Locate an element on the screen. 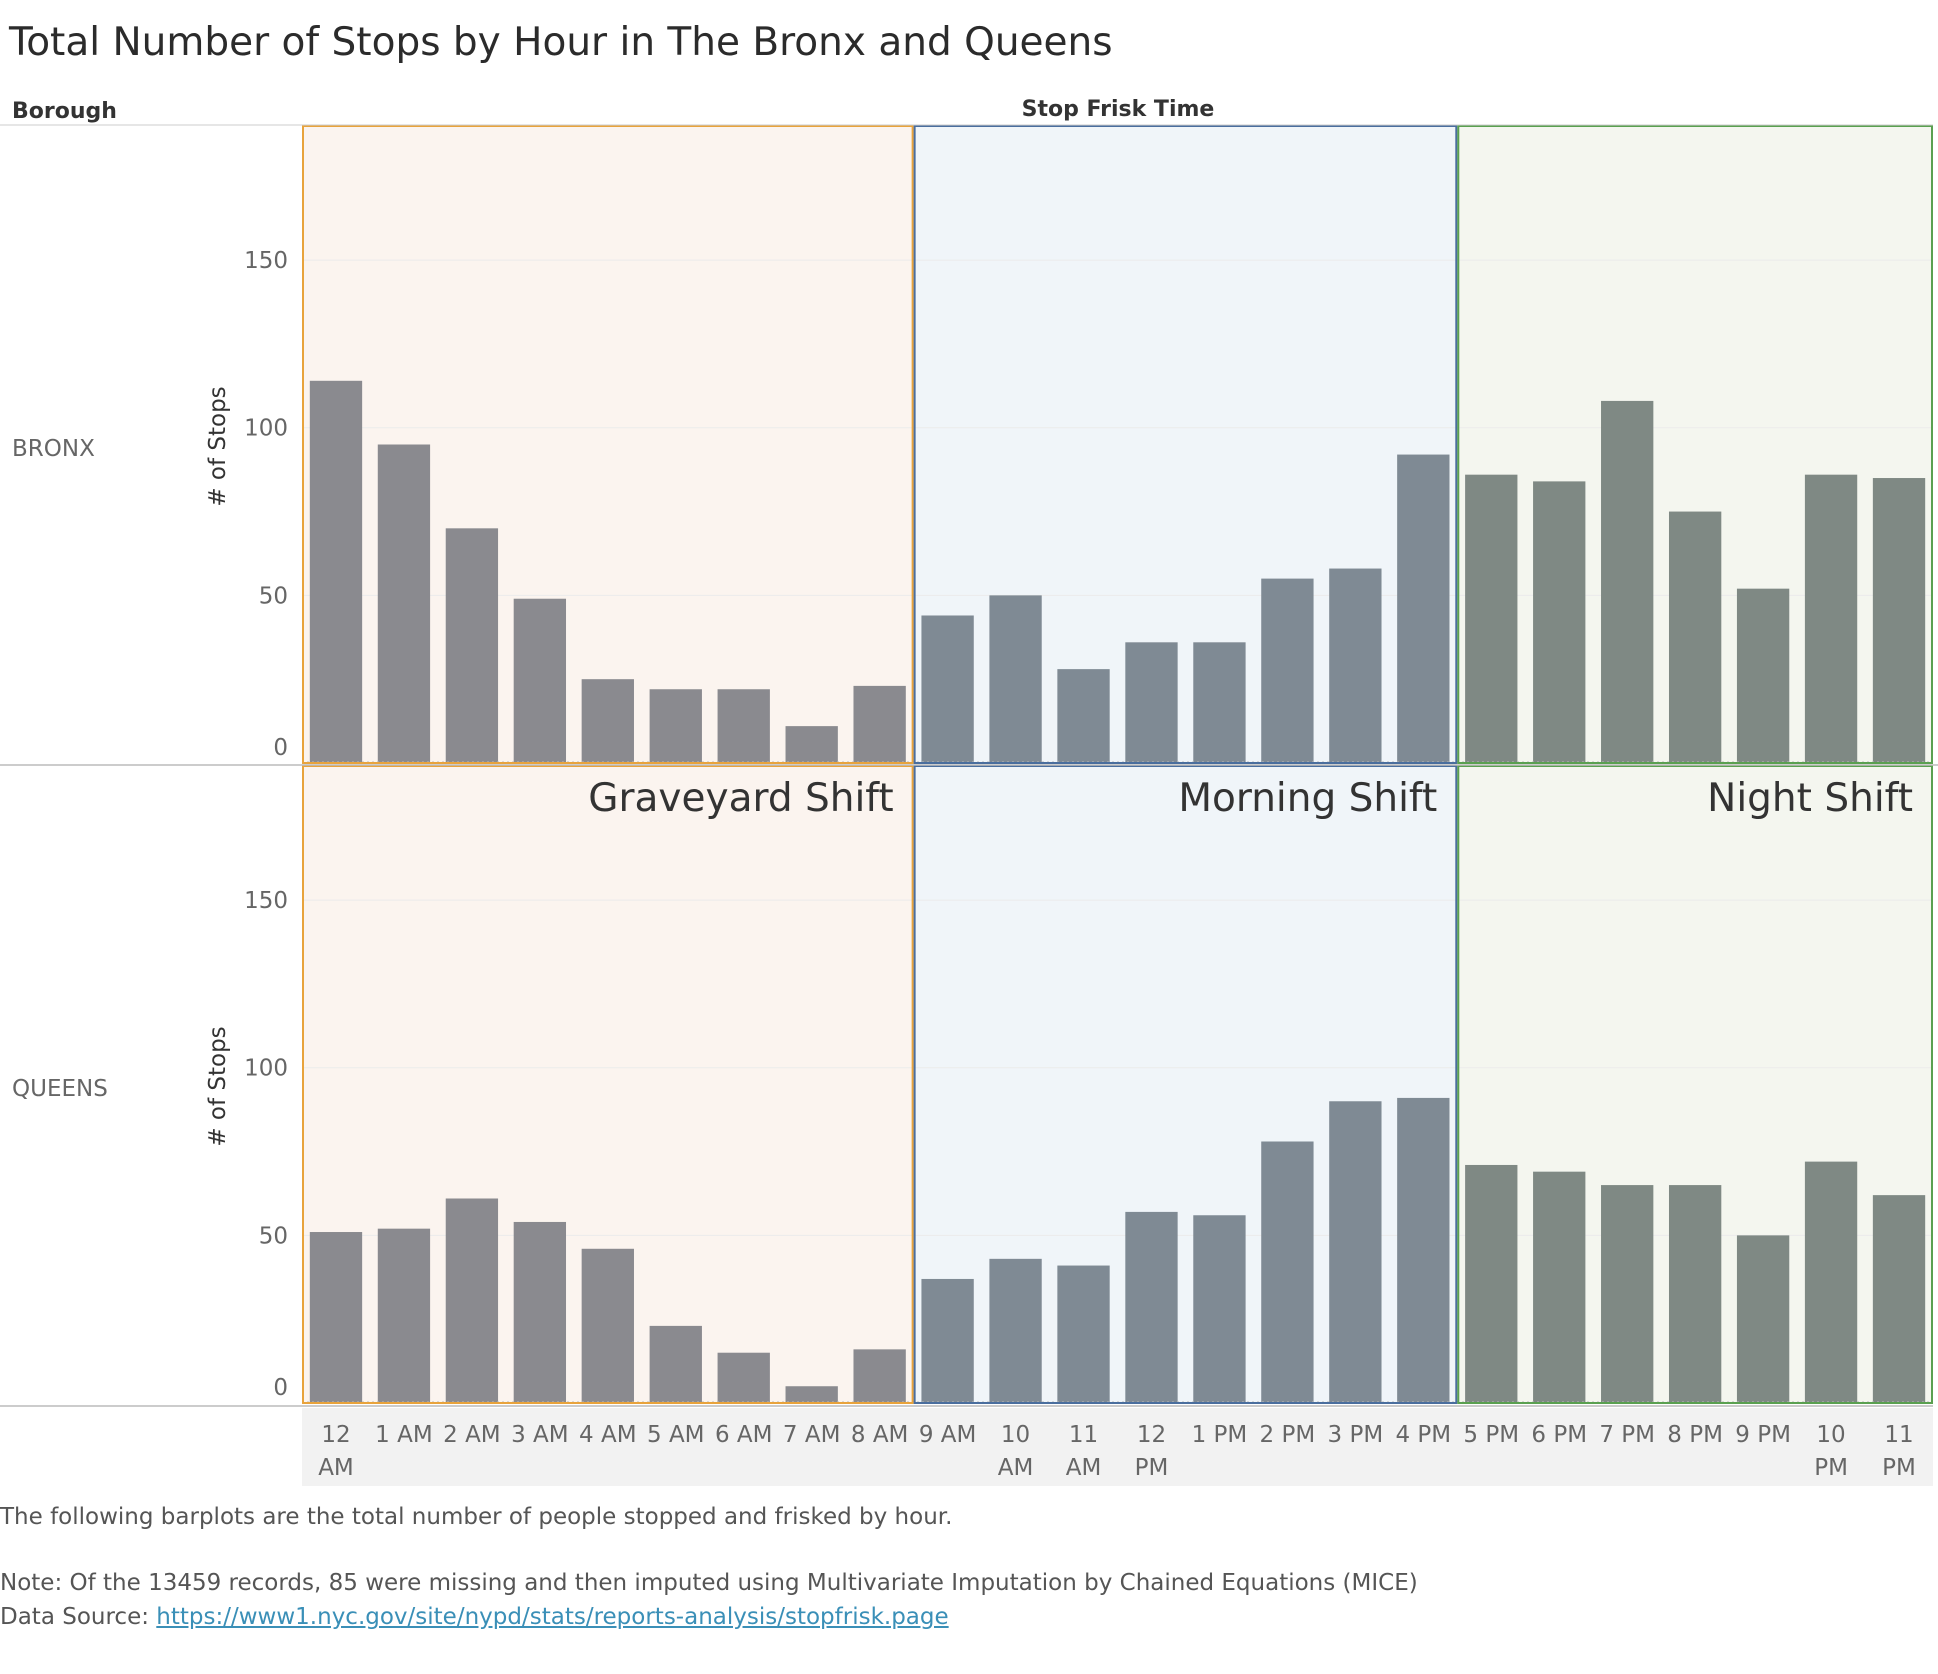 The height and width of the screenshot is (1674, 1938). y-tick-label-0-2: 100 is located at coordinates (266, 429).